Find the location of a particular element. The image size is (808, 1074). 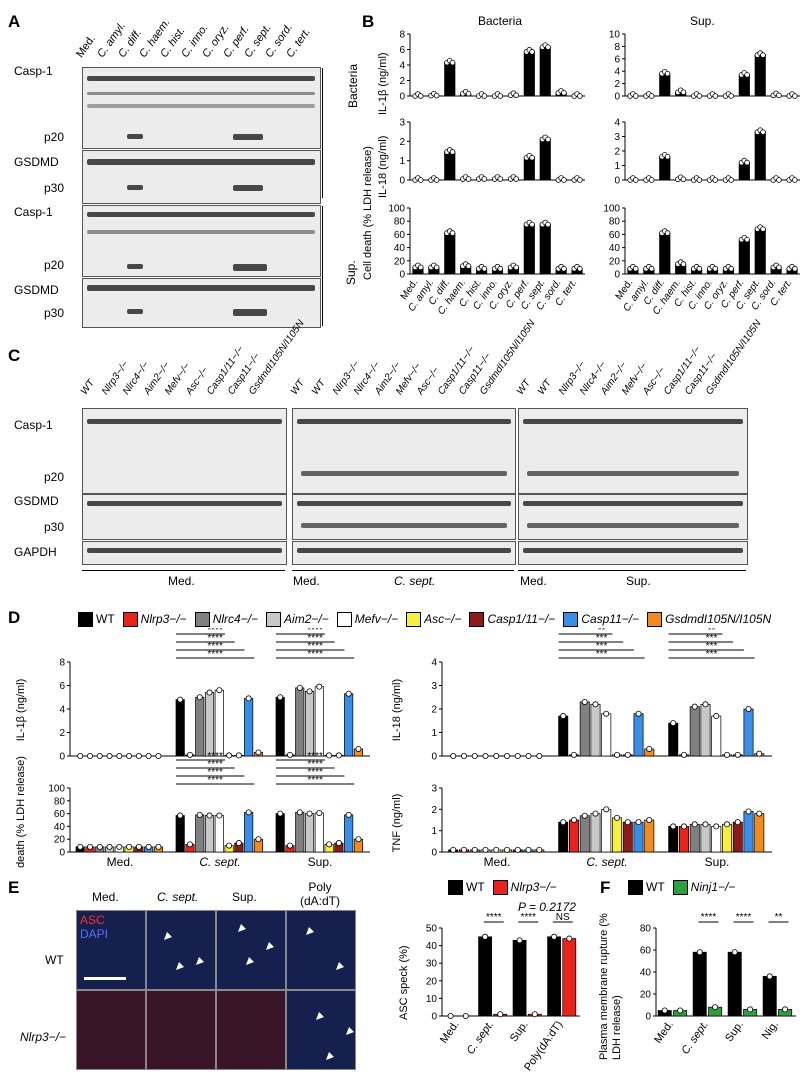

y-tick-label: 0 is located at coordinates (434, 1017).